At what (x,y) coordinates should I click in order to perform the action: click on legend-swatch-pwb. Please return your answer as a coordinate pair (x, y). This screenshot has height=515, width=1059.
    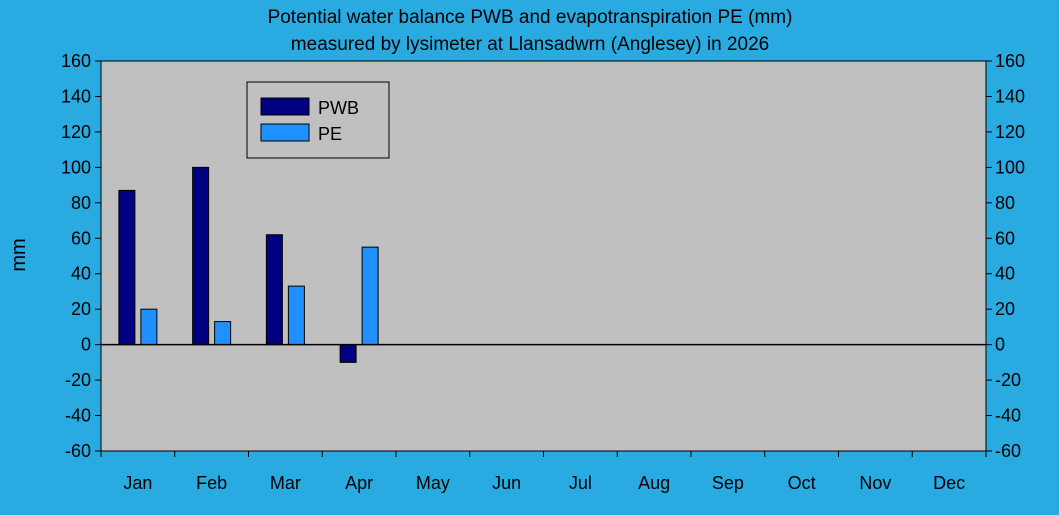
    Looking at the image, I should click on (285, 106).